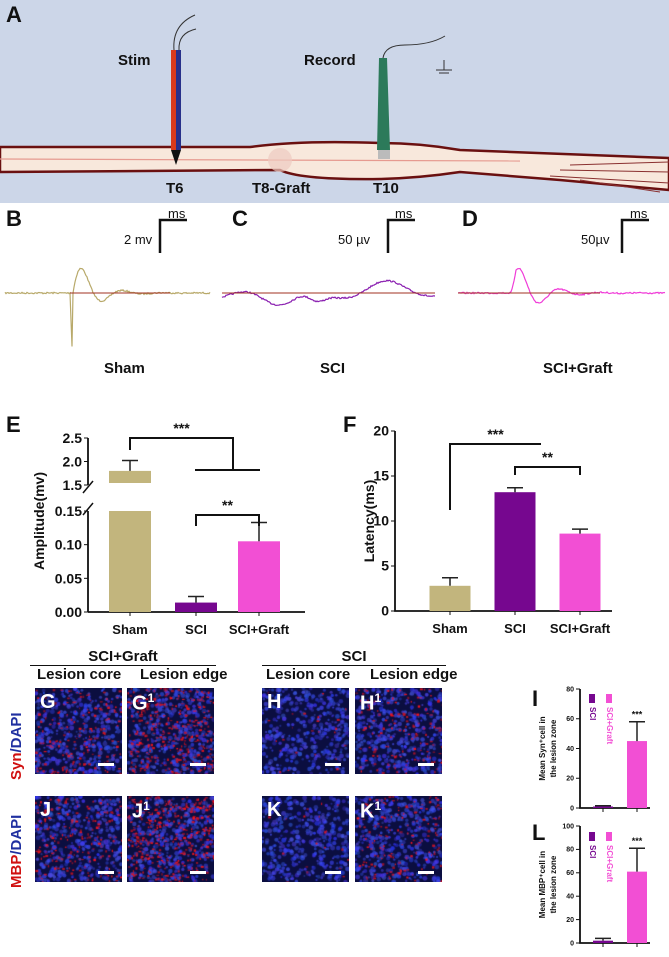 The height and width of the screenshot is (957, 669). I want to click on stain-dapi: /DAPI, so click(16, 732).